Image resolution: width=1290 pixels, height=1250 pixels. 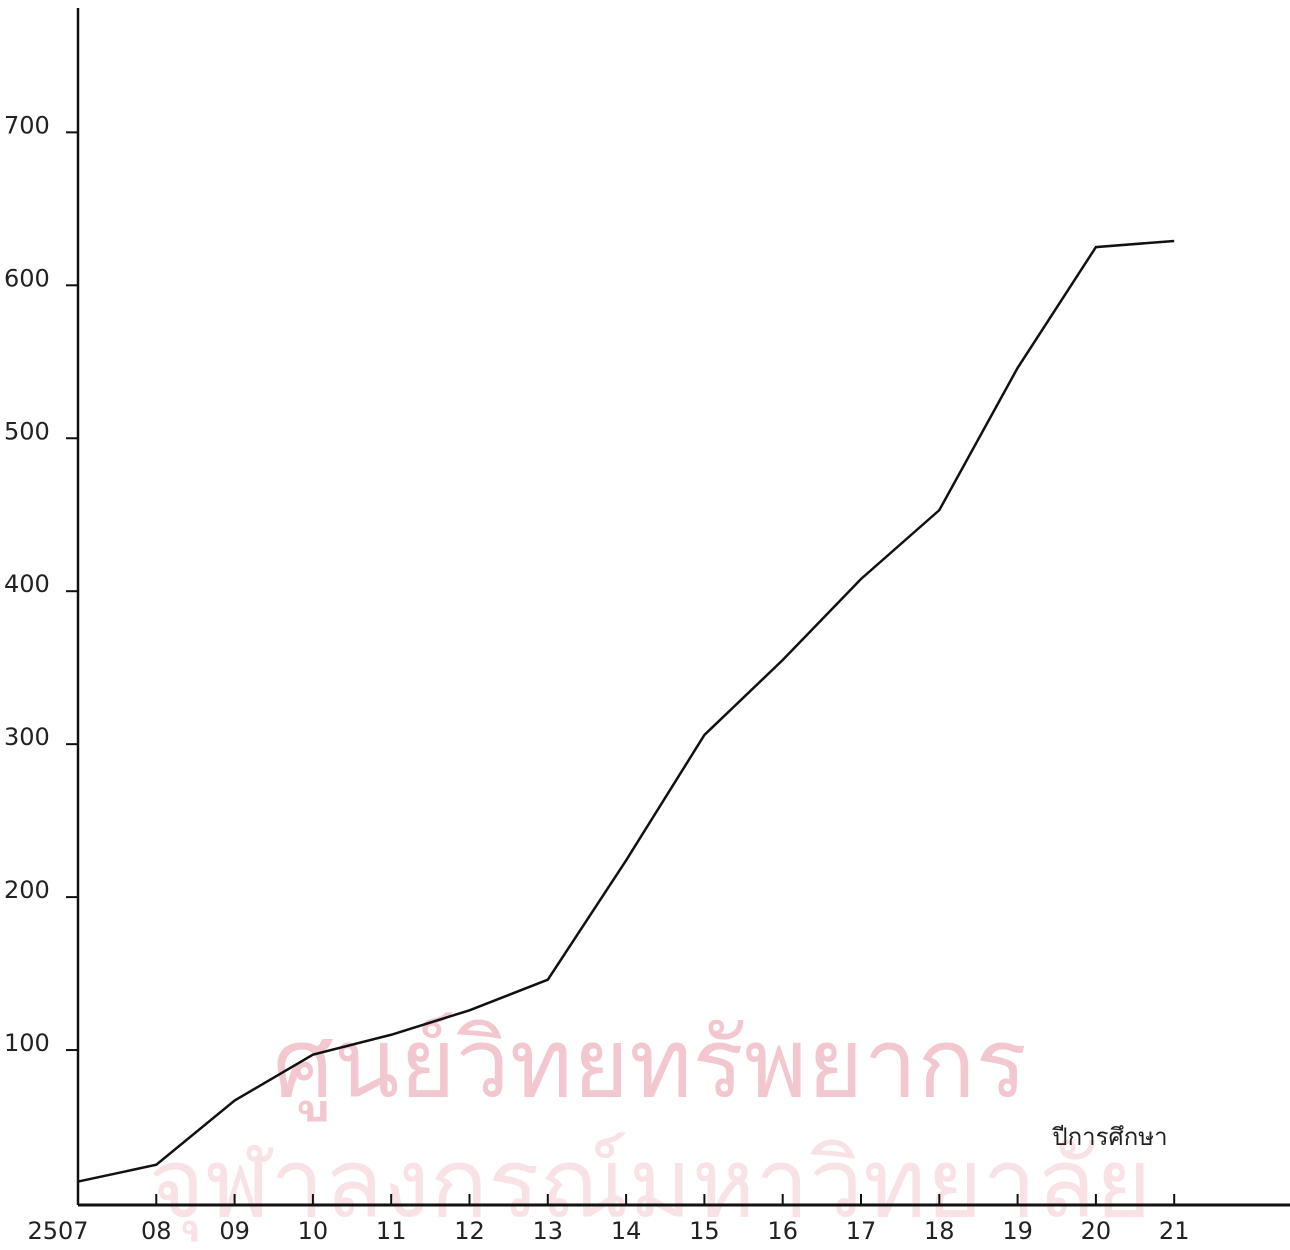 I want to click on x-tick-label: 13, so click(x=548, y=1231).